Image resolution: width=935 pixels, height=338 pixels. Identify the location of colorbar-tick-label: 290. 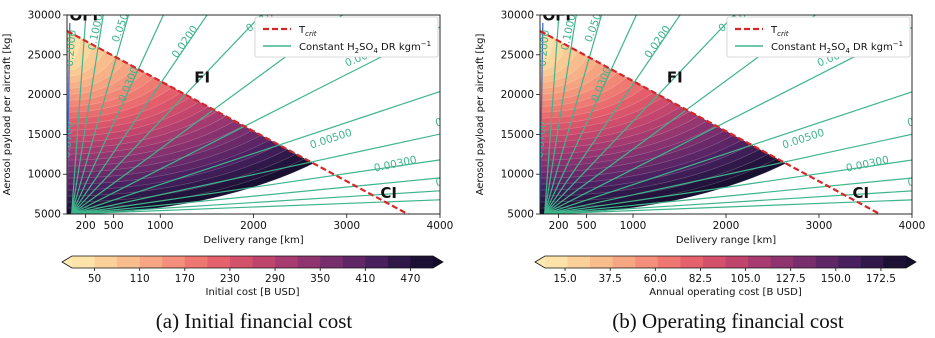
(275, 279).